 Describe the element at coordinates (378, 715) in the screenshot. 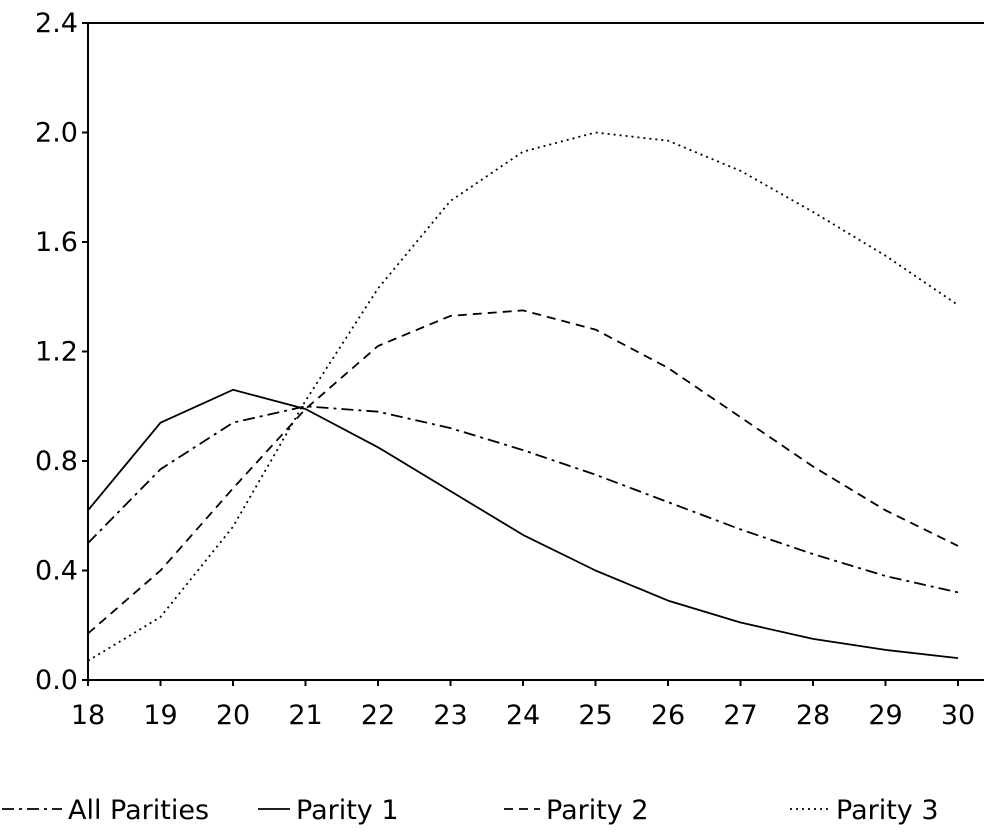

I see `x-tick-label: 22` at that location.